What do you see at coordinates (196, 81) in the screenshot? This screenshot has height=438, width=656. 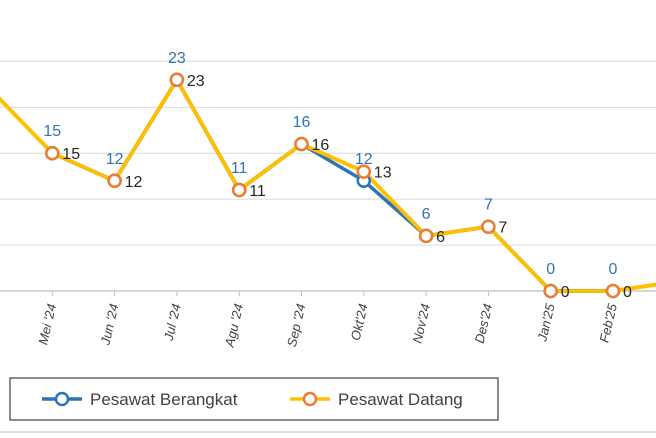 I see `data-label-arrival: 23` at bounding box center [196, 81].